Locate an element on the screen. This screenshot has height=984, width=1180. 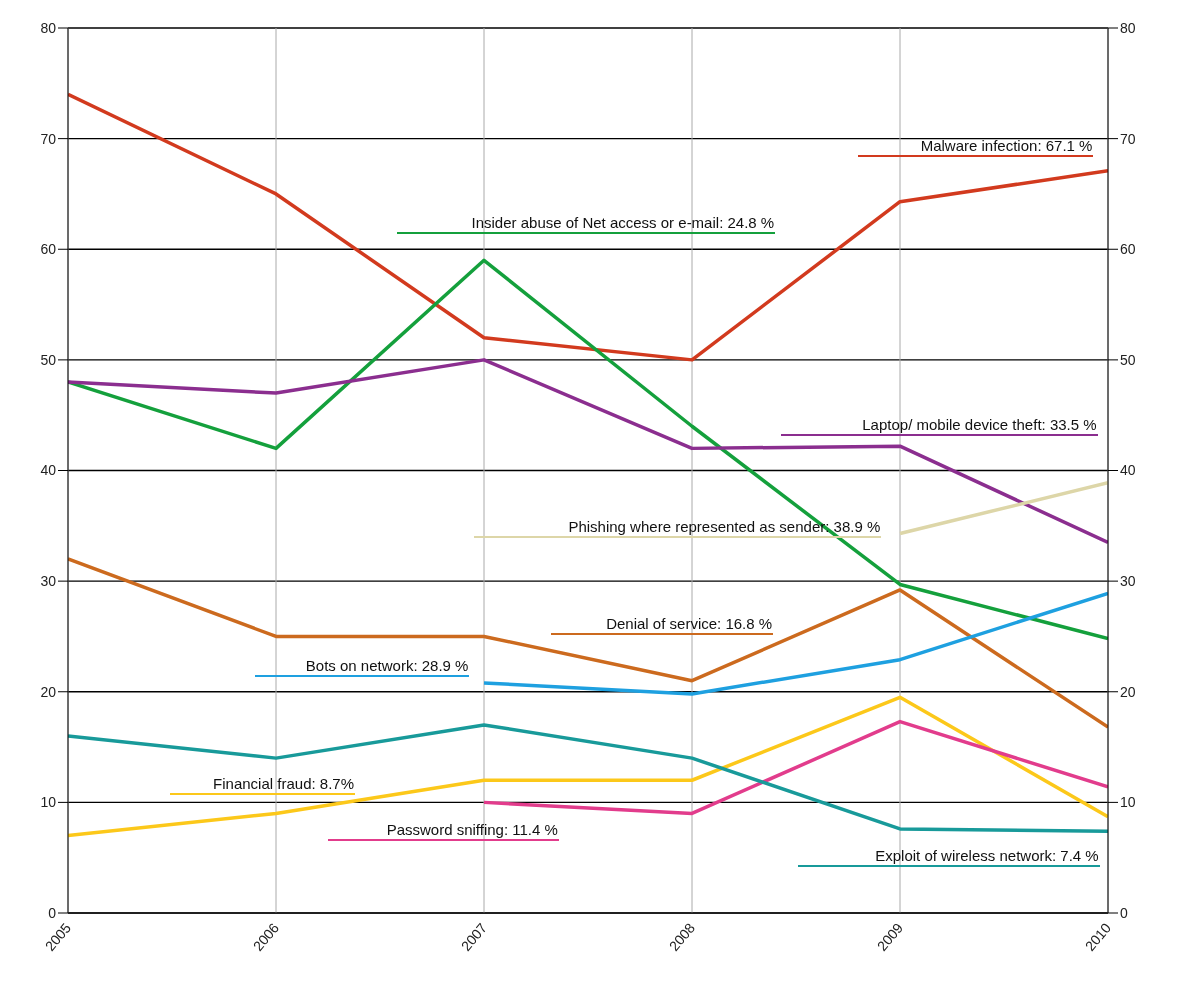
y-tick-label: 10 is located at coordinates (48, 802).